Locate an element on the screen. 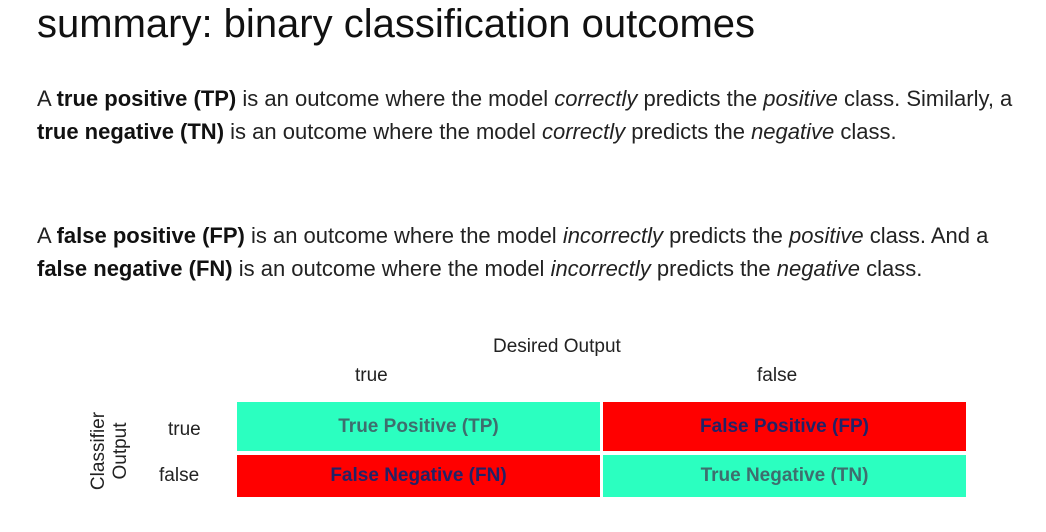 The height and width of the screenshot is (532, 1046). matrix-cell-false-negative: False Negative (FN) is located at coordinates (418, 476).